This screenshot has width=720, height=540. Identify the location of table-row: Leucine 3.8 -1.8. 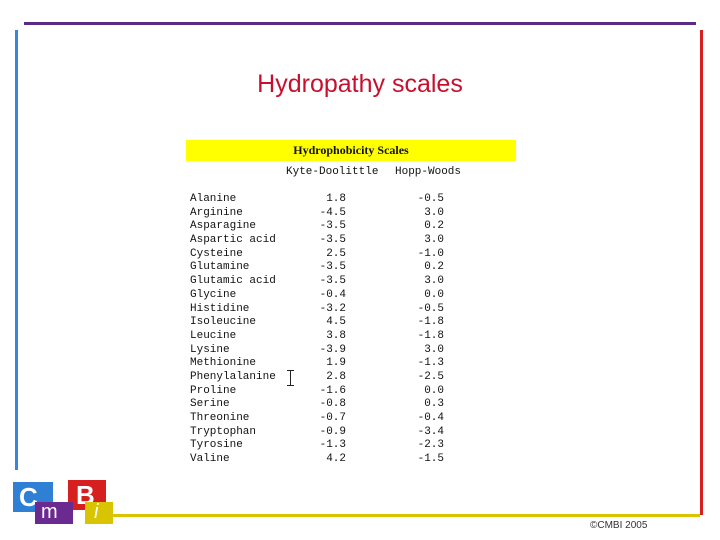
(351, 337).